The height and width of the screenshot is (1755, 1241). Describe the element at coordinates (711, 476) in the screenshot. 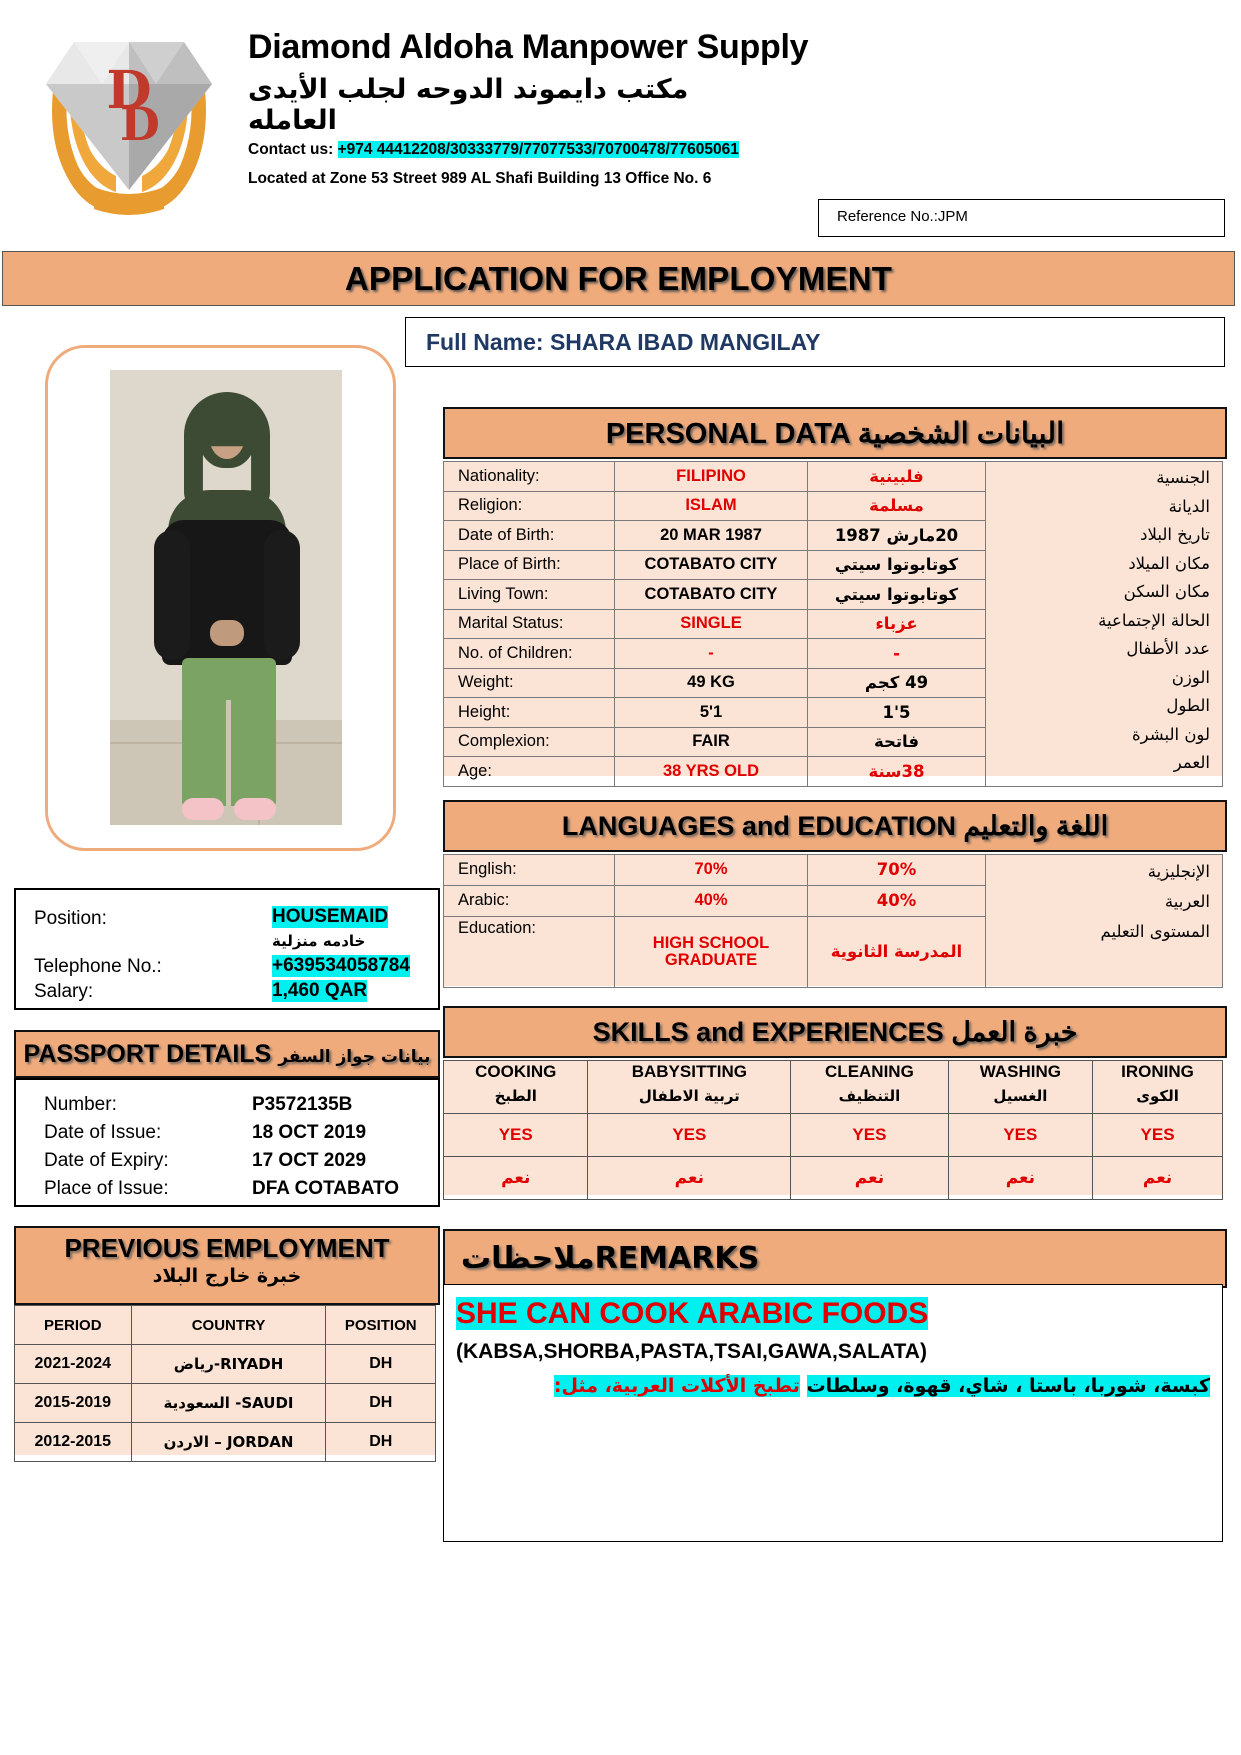

I see `personal-data-value-en: FILIPINO` at that location.